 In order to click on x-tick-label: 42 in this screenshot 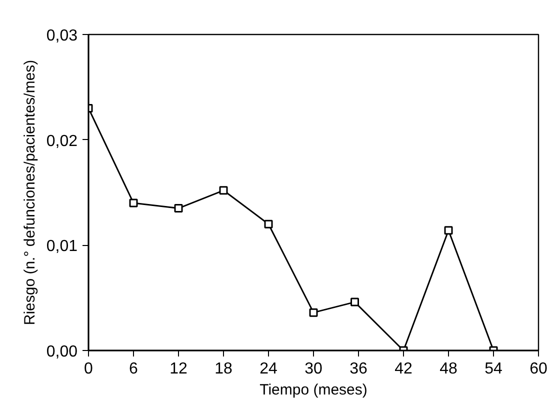, I will do `click(403, 369)`.